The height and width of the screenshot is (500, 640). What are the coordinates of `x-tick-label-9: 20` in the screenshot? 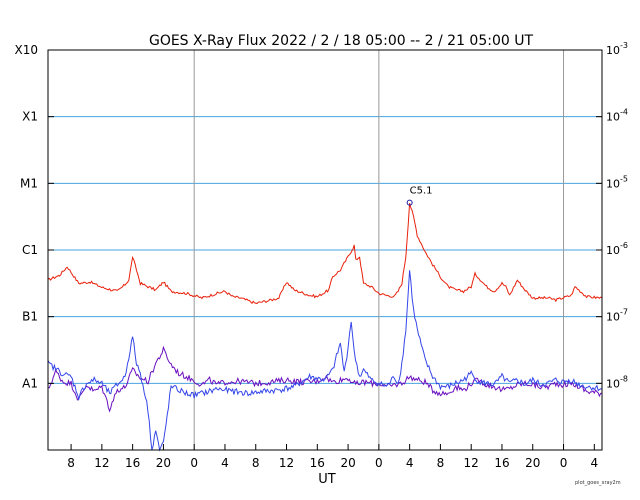 It's located at (347, 463).